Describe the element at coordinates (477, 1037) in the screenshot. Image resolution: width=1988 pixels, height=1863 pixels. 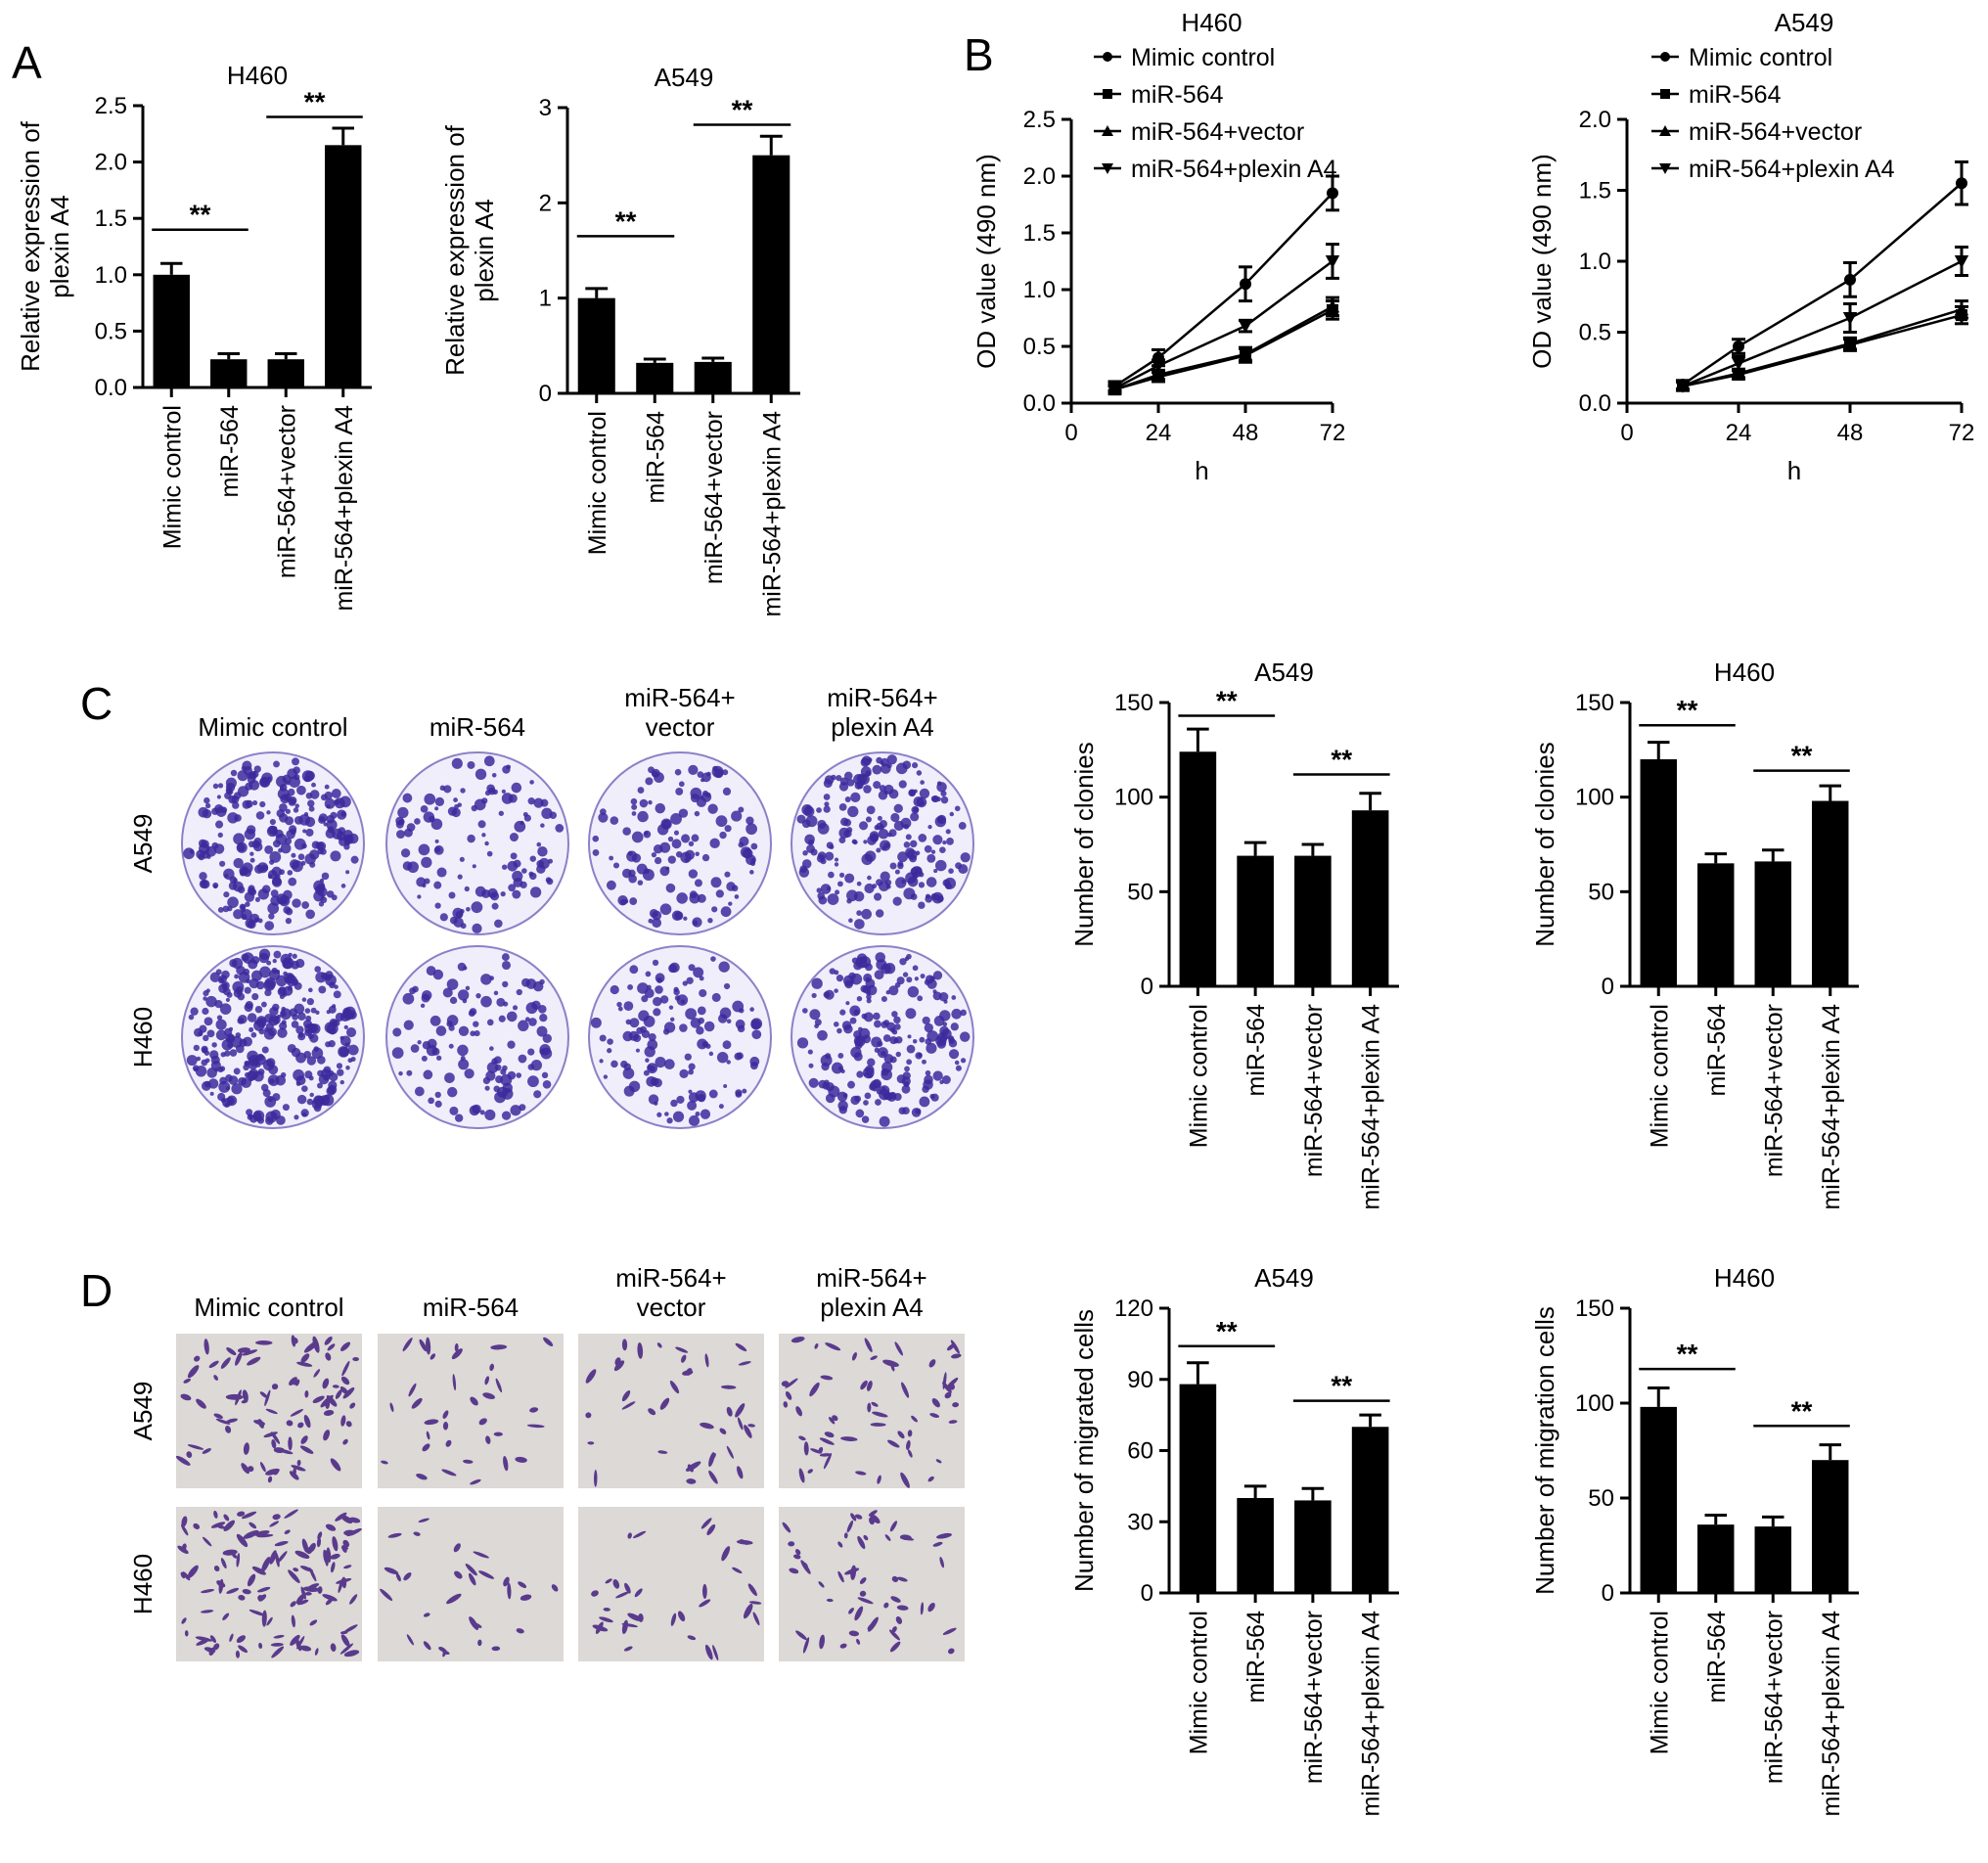
I see `plate-dish` at that location.